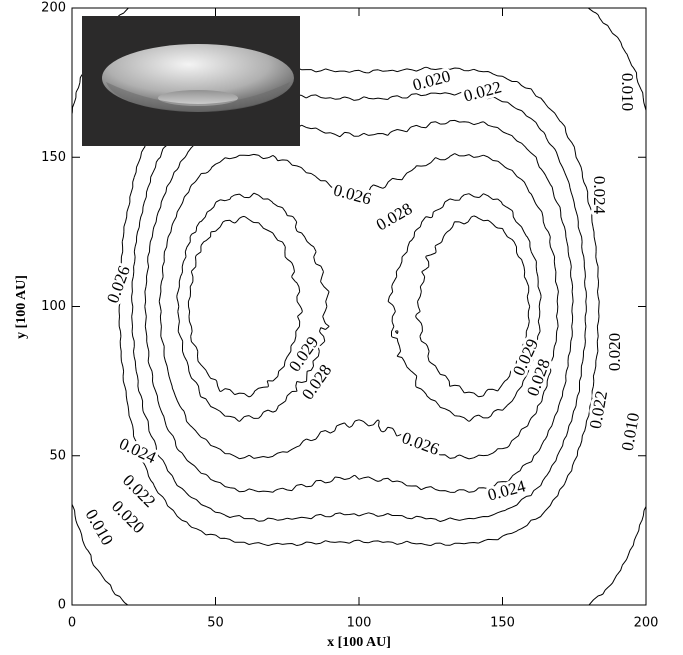 The width and height of the screenshot is (683, 655). Describe the element at coordinates (359, 623) in the screenshot. I see `x-tick-label: 100` at that location.